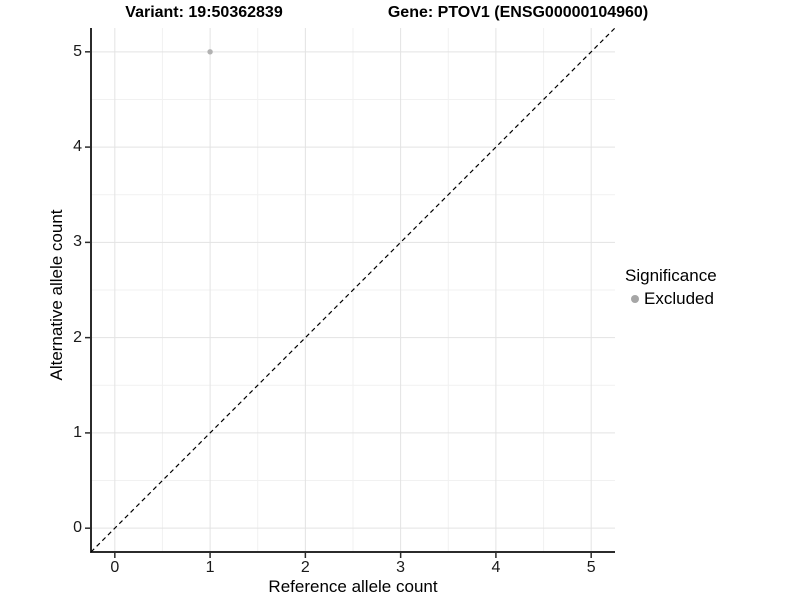 The image size is (800, 600). What do you see at coordinates (401, 567) in the screenshot?
I see `x-tick-label: 3` at bounding box center [401, 567].